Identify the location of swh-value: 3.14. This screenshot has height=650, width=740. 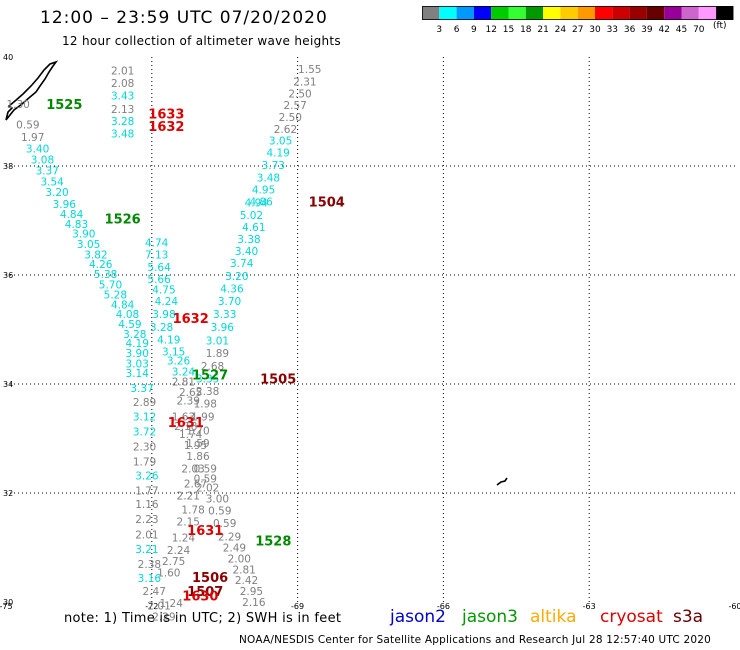
(138, 374).